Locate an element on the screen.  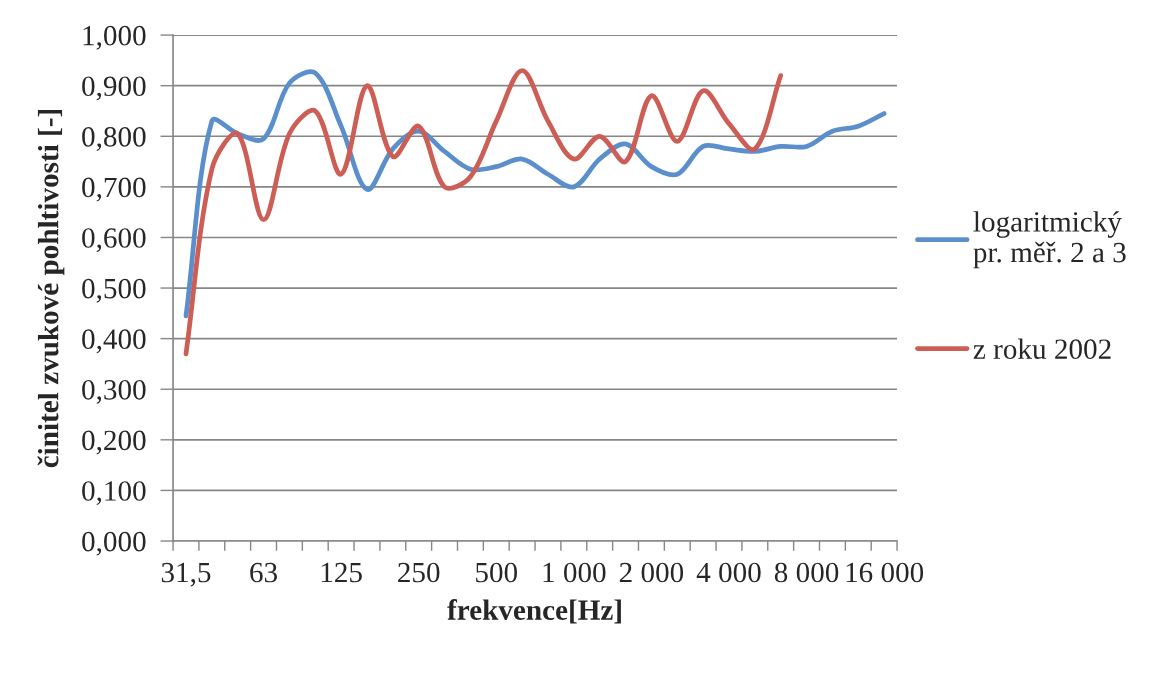
x-tick-label: 63 is located at coordinates (263, 572).